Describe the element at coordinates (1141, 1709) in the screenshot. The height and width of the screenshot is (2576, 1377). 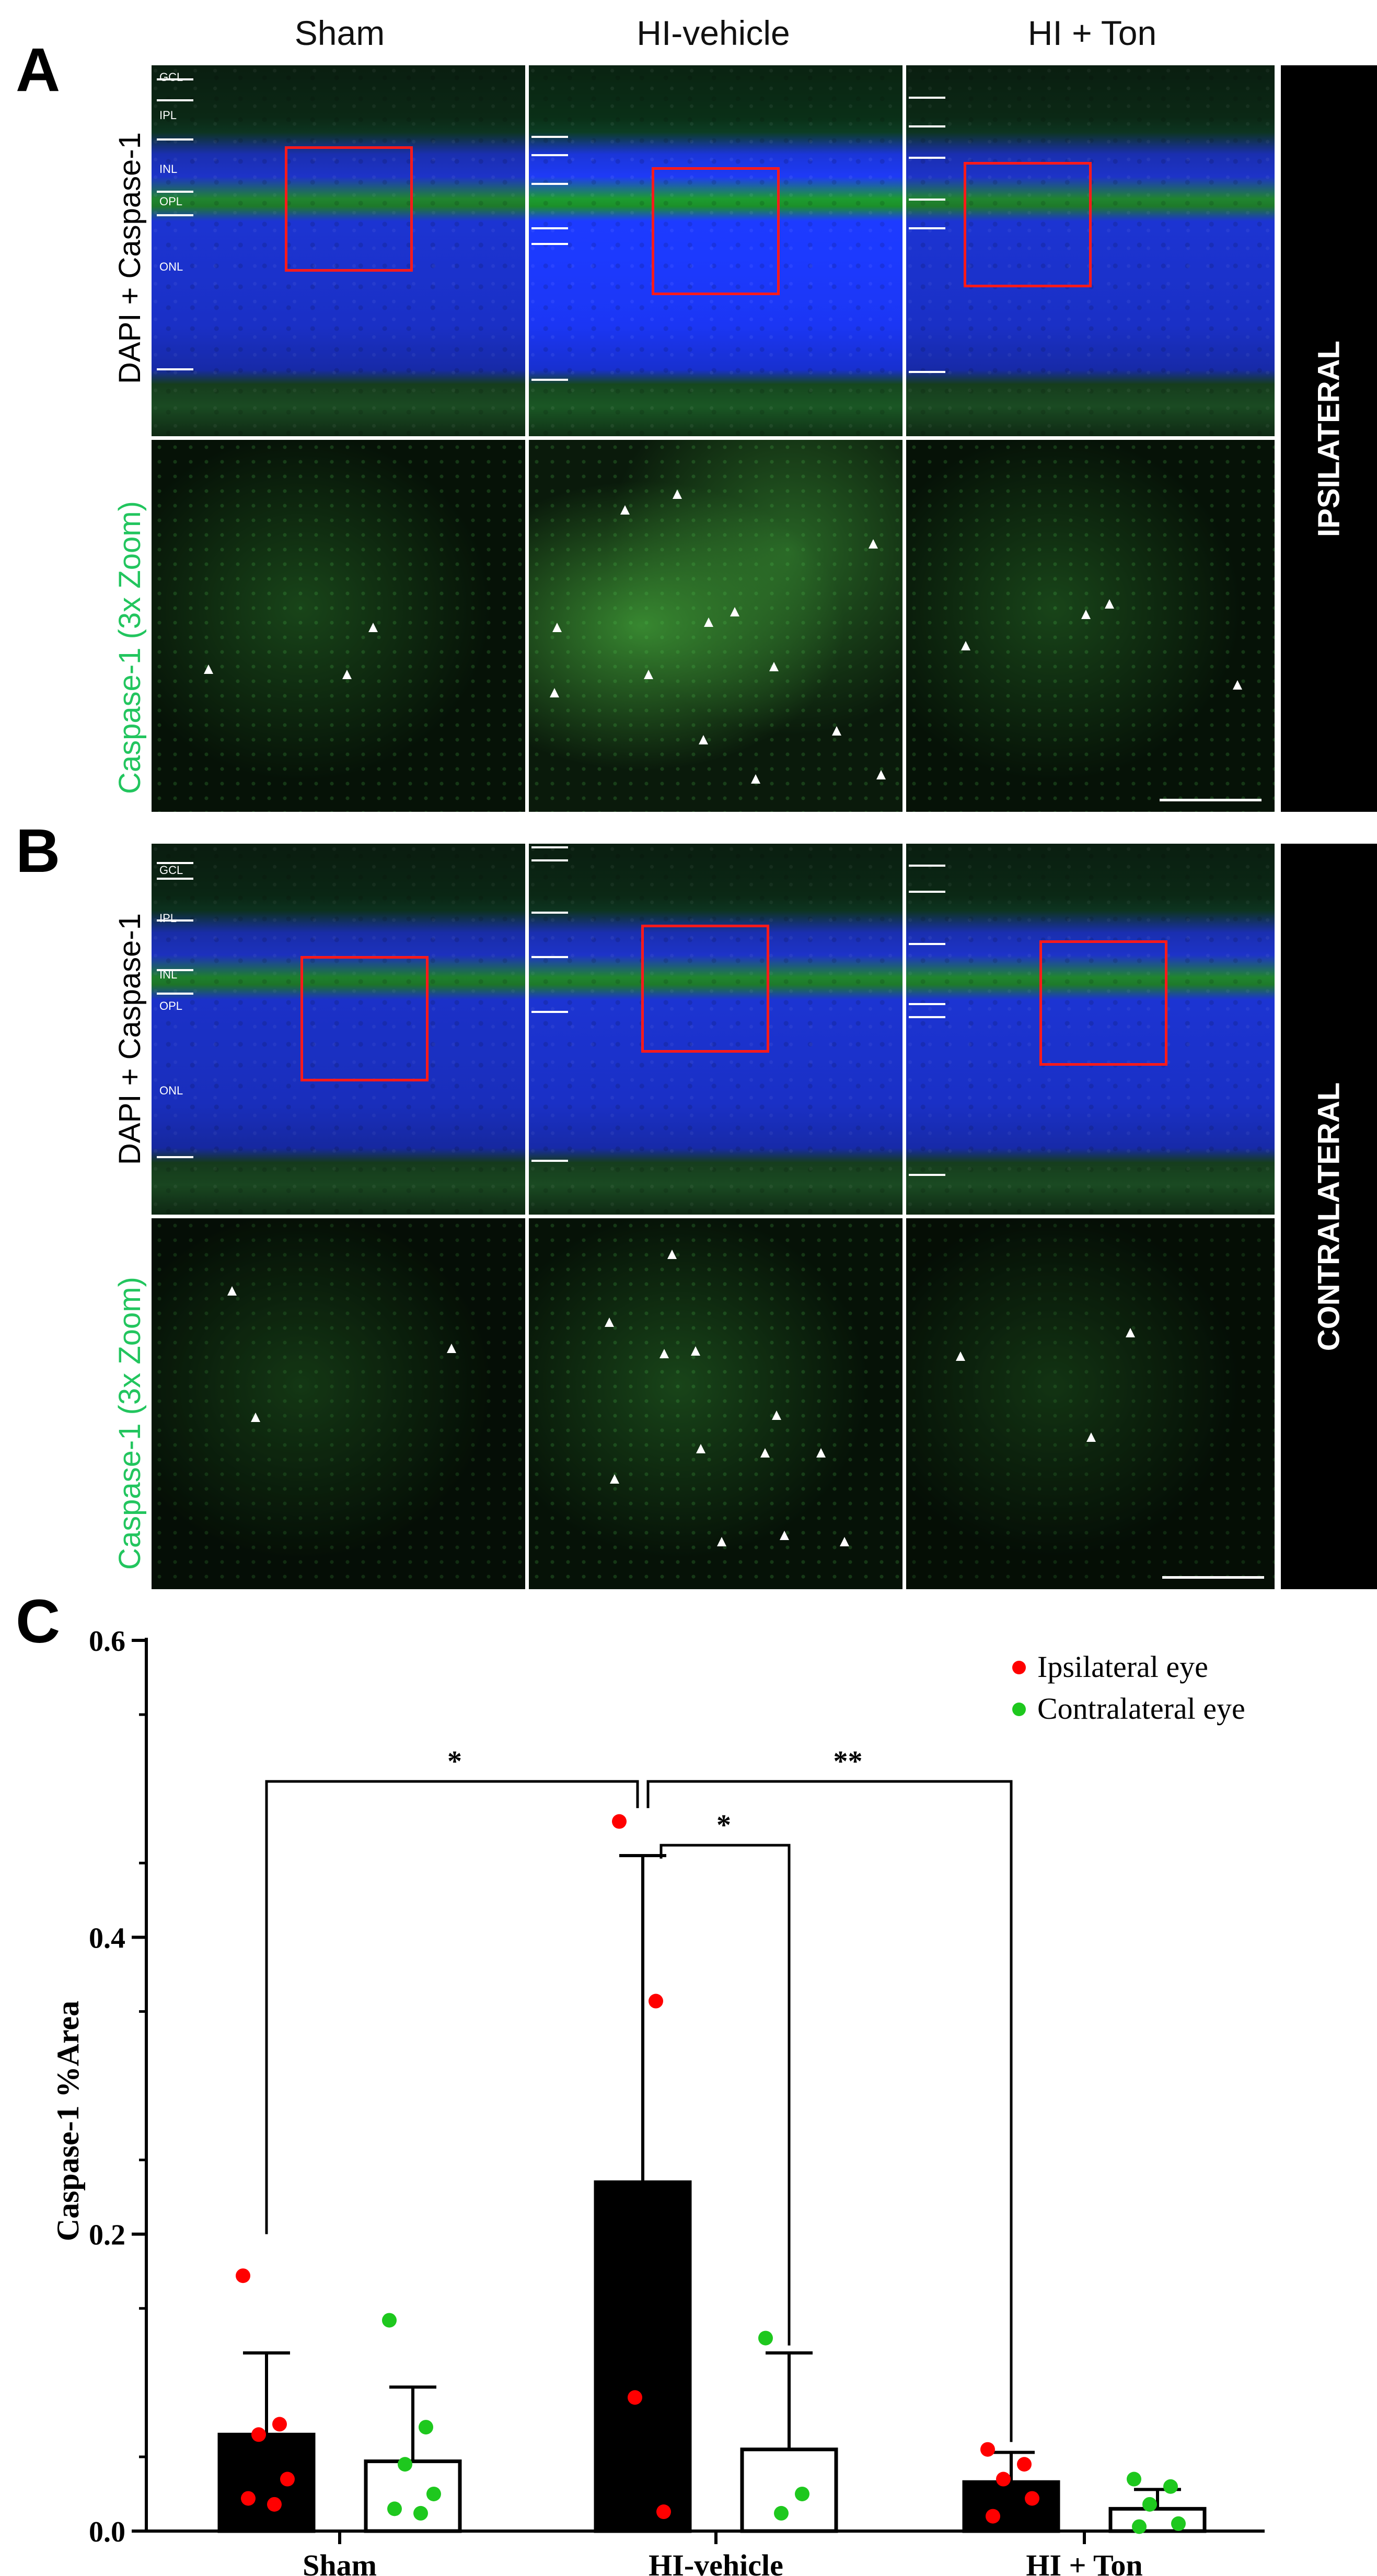
I see `legend-label: Contralateral eye` at that location.